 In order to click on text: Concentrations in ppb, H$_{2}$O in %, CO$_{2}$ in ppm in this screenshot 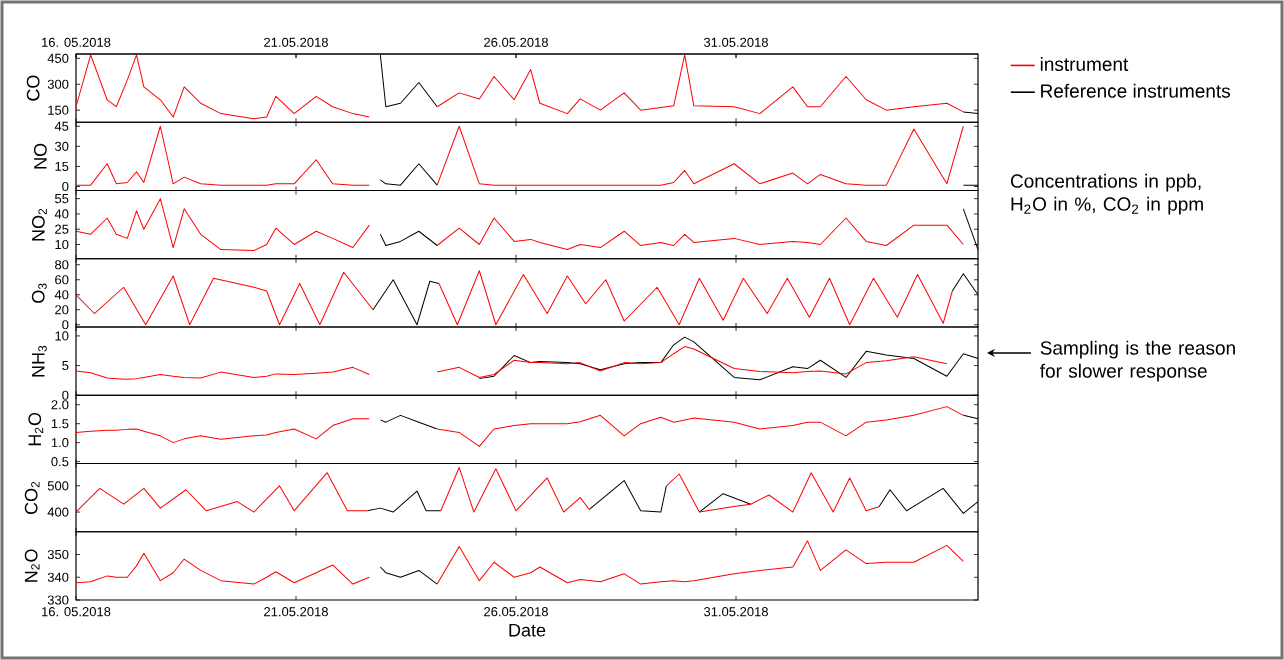, I will do `click(1106, 194)`.